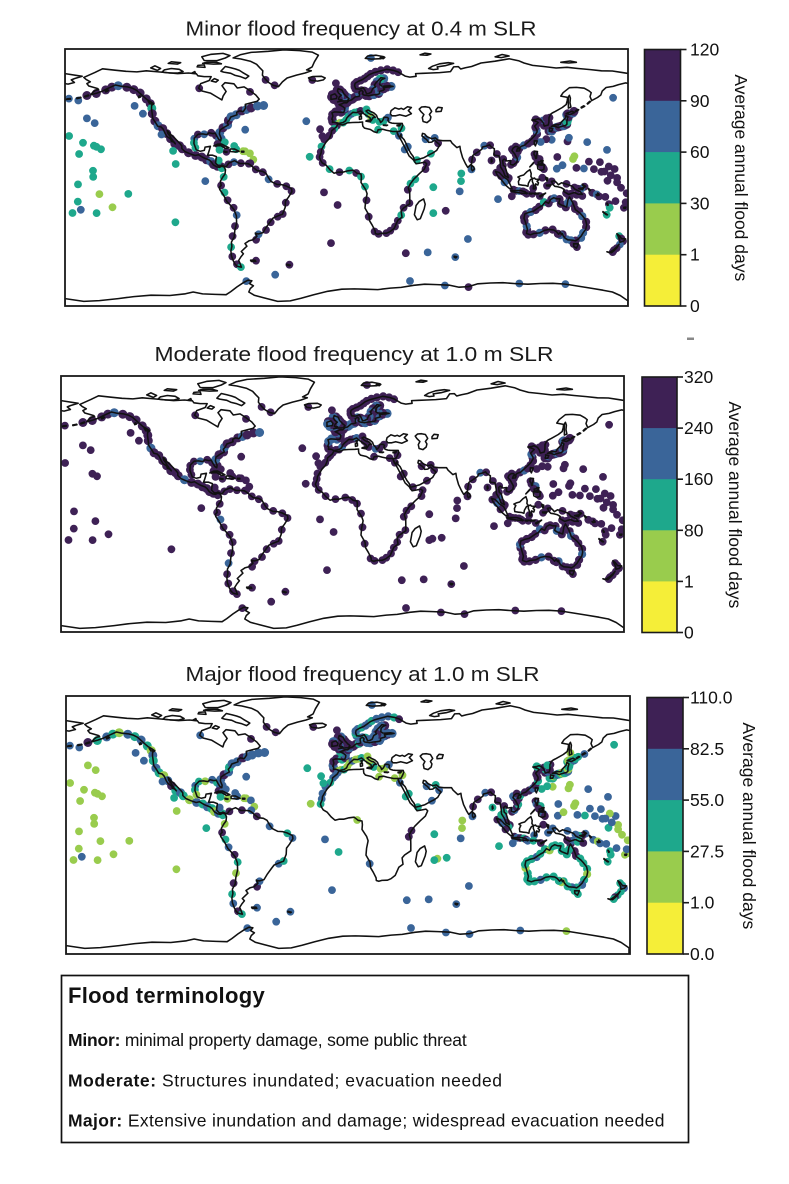 The width and height of the screenshot is (789, 1184). I want to click on svg-text: 55.0, so click(707, 800).